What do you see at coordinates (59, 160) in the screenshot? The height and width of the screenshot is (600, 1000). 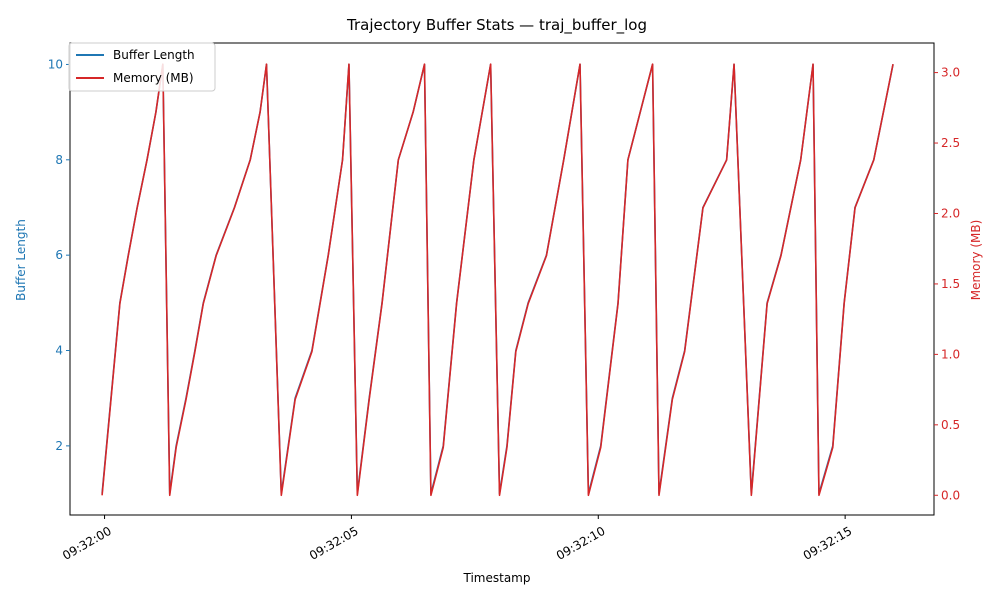 I see `y-left-tick-label-3: 8` at bounding box center [59, 160].